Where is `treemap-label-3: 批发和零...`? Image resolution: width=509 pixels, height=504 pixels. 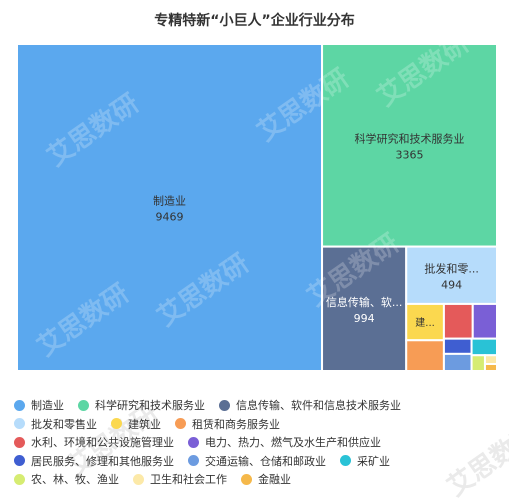 treemap-label-3: 批发和零... is located at coordinates (451, 268).